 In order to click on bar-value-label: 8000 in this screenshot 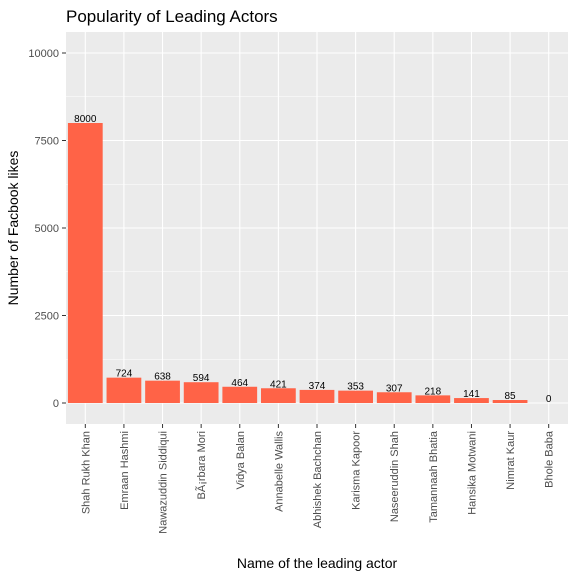, I will do `click(85, 119)`.